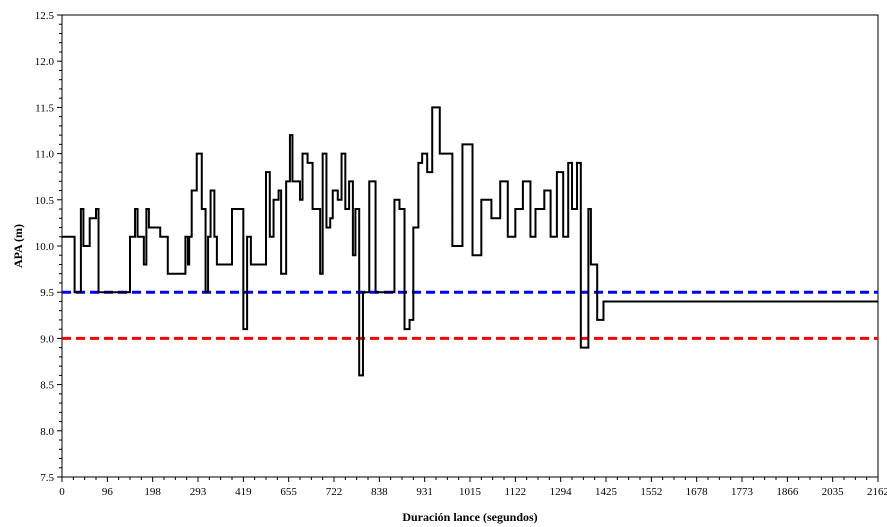 The width and height of the screenshot is (887, 527). Describe the element at coordinates (47, 432) in the screenshot. I see `y-tick-label: 8.0` at that location.